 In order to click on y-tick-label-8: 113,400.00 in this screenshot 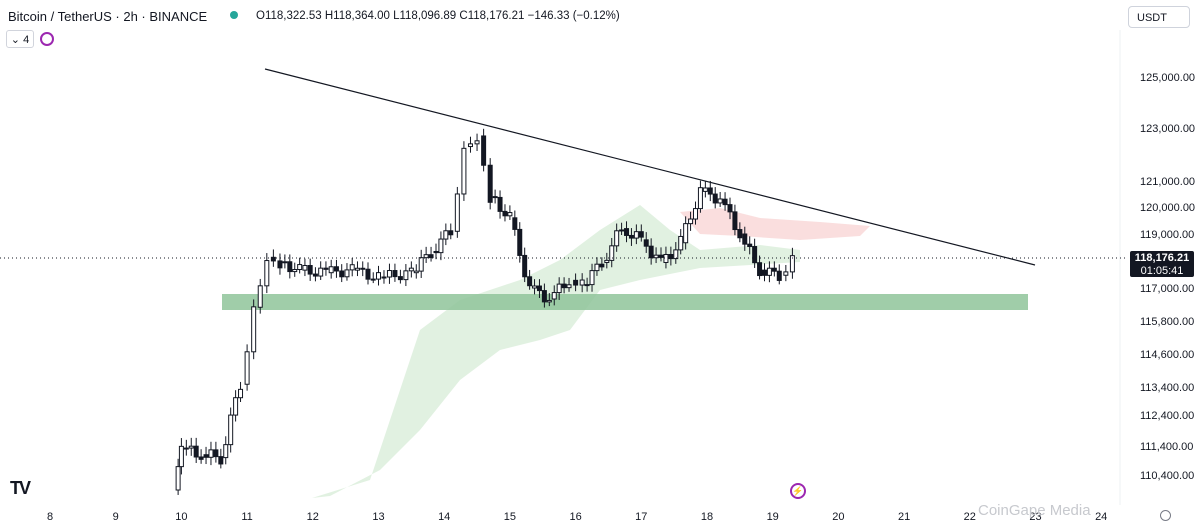, I will do `click(1167, 388)`.